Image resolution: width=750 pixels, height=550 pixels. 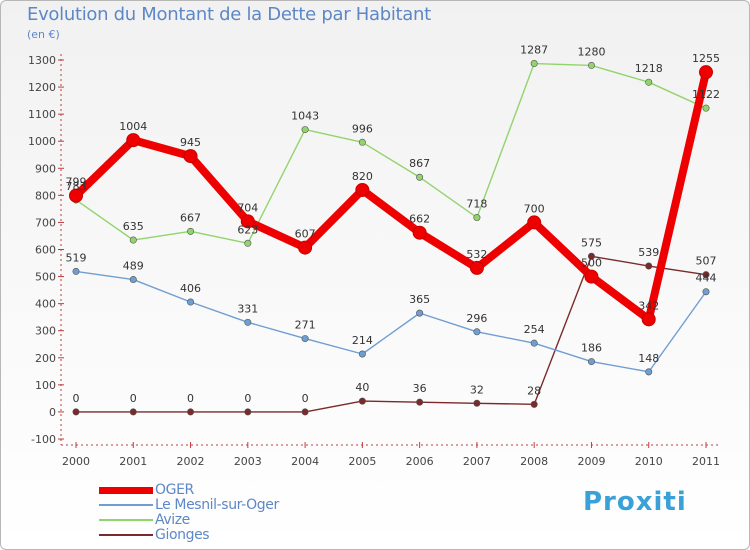 I want to click on data-label: 254, so click(x=534, y=329).